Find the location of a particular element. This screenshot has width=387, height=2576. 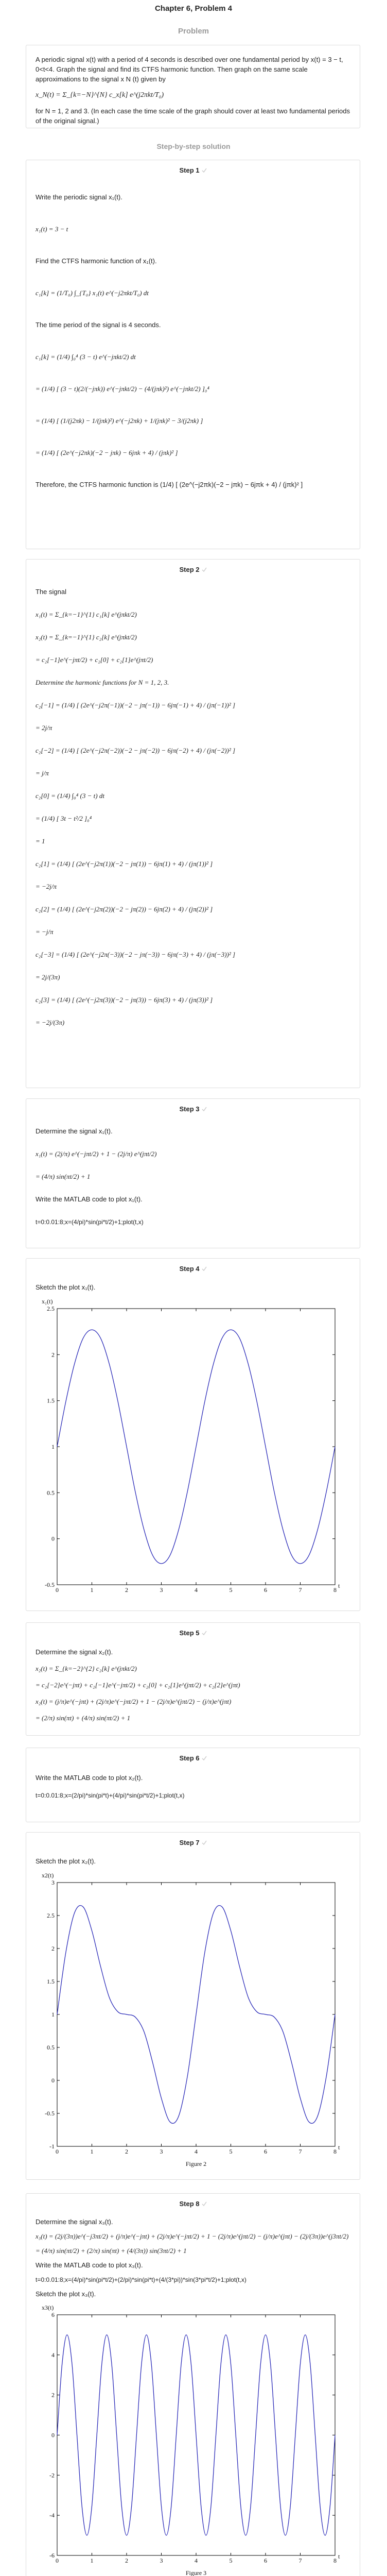

text-line: Write the periodic signal x₁(t). is located at coordinates (79, 197).